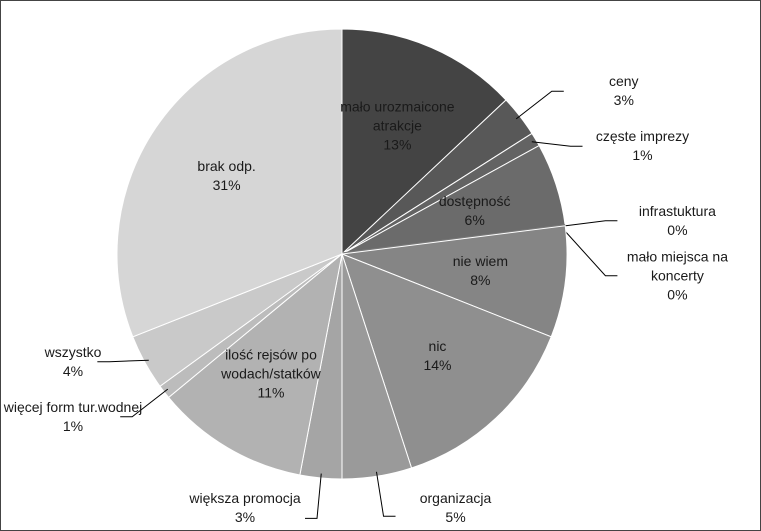  What do you see at coordinates (226, 165) in the screenshot?
I see `category-label: brak odp.` at bounding box center [226, 165].